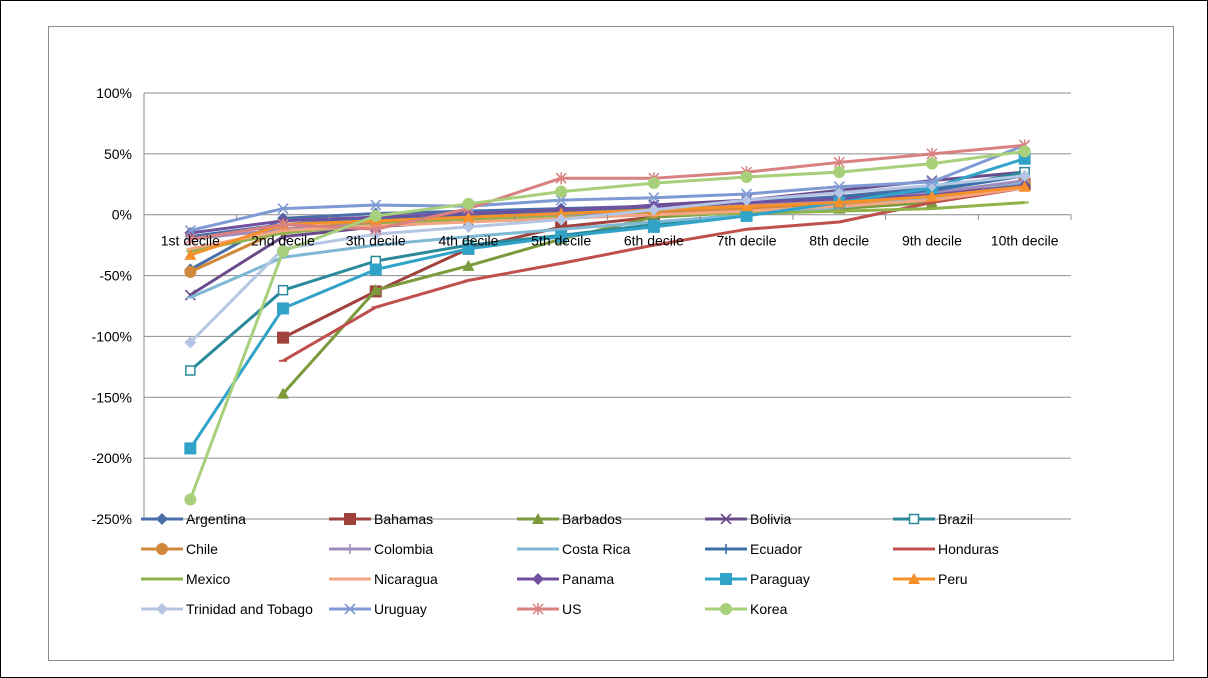 The width and height of the screenshot is (1208, 678). Describe the element at coordinates (186, 579) in the screenshot. I see `legend-item: Mexico` at that location.